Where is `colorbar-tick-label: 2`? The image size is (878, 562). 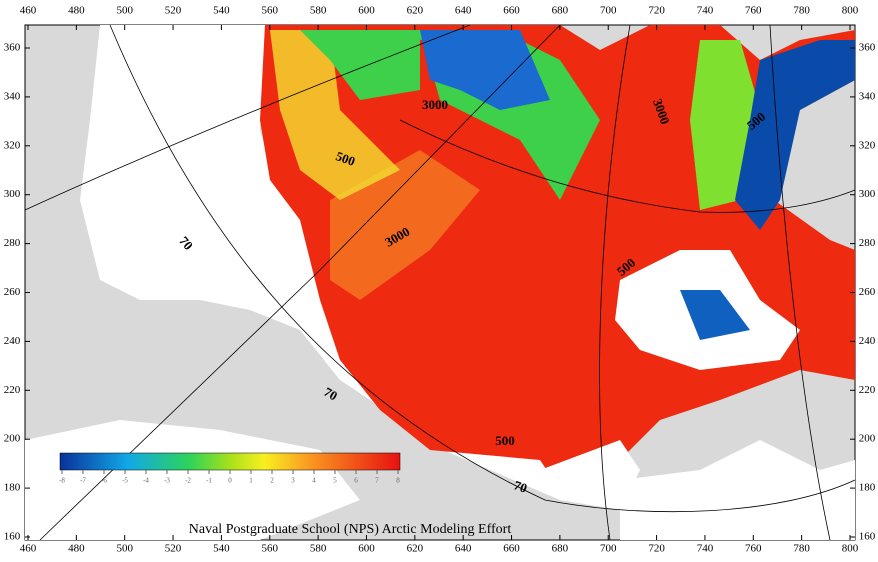 colorbar-tick-label: 2 is located at coordinates (272, 481).